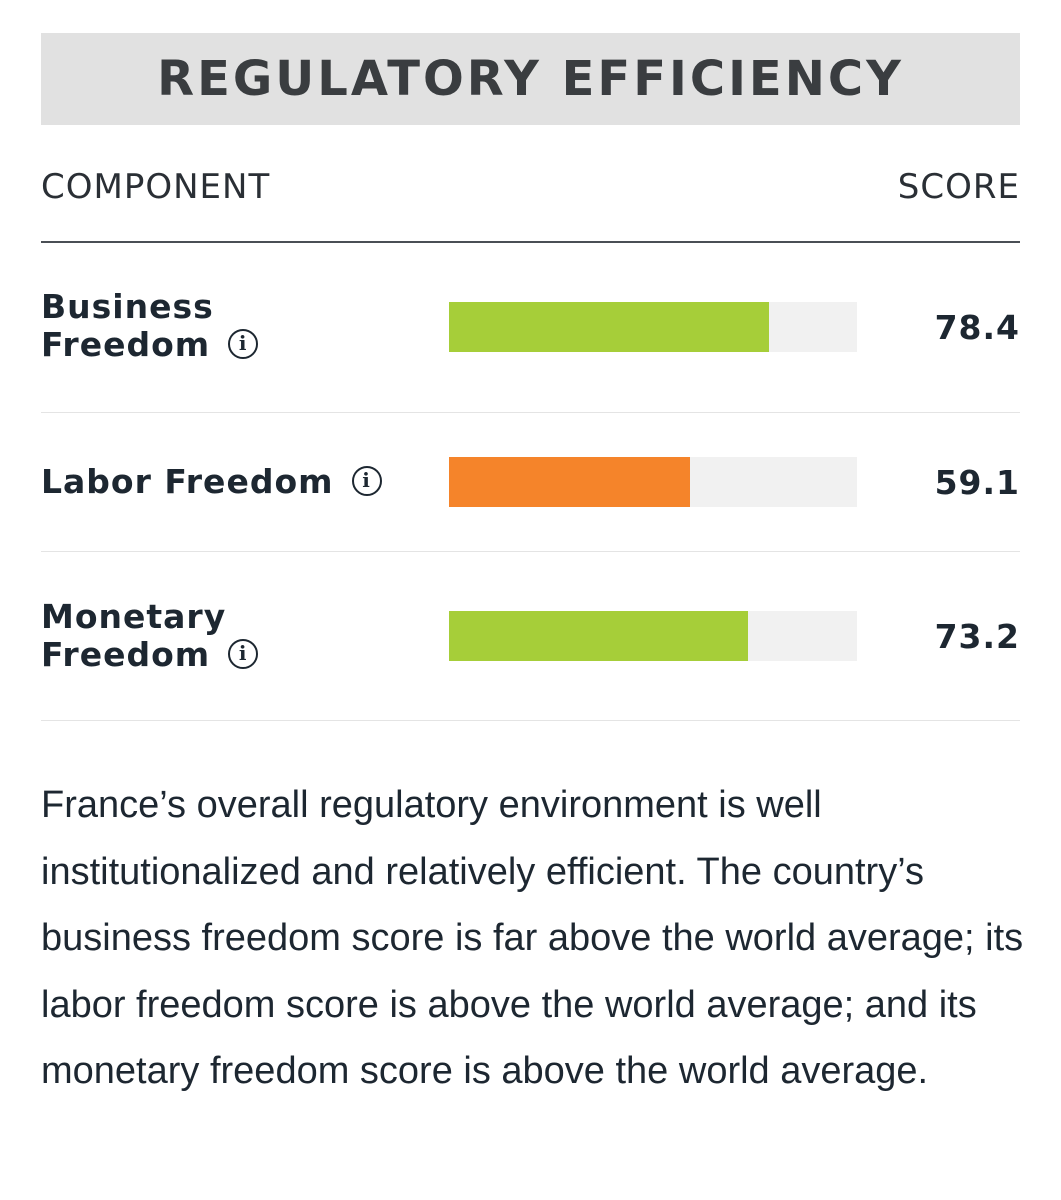 This screenshot has height=1200, width=1061. I want to click on row-label: Labor Freedom i, so click(241, 482).